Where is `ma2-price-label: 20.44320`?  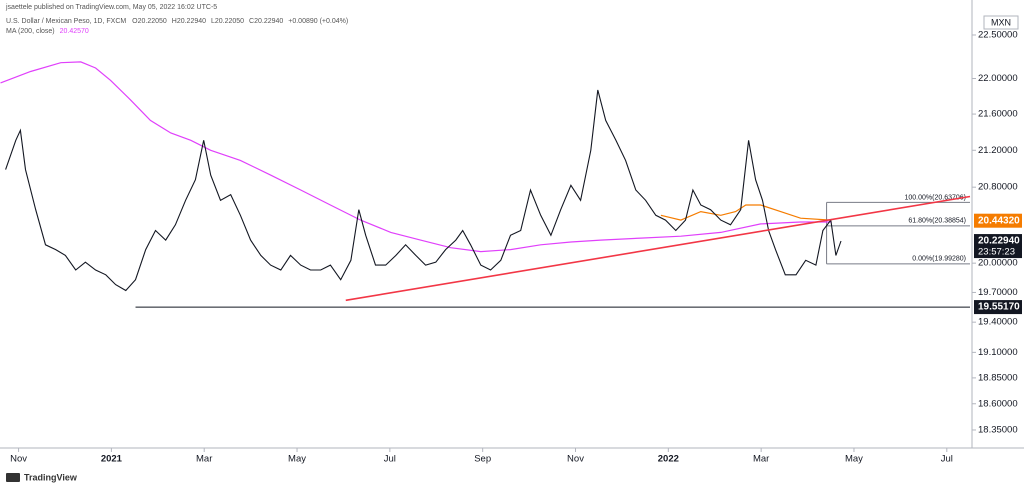
ma2-price-label: 20.44320 is located at coordinates (999, 220).